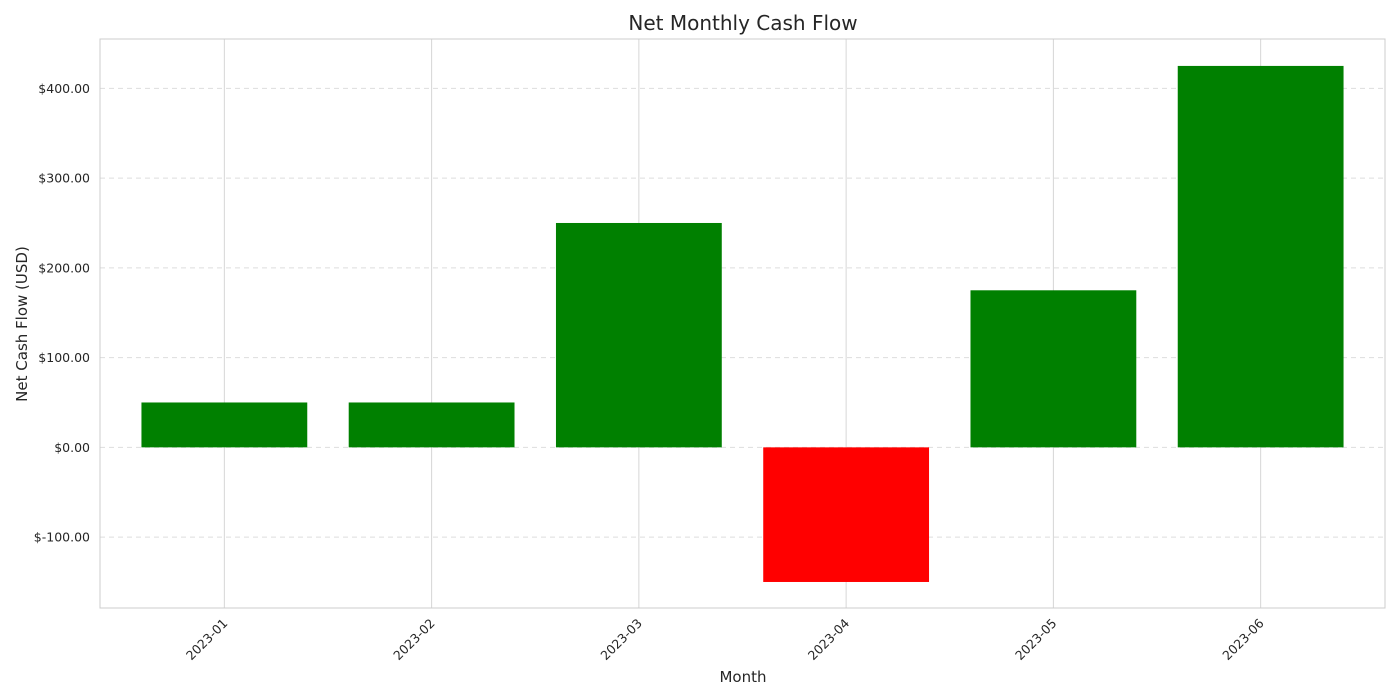 This screenshot has width=1400, height=700. Describe the element at coordinates (64, 357) in the screenshot. I see `y-tick-label: $100.00` at that location.